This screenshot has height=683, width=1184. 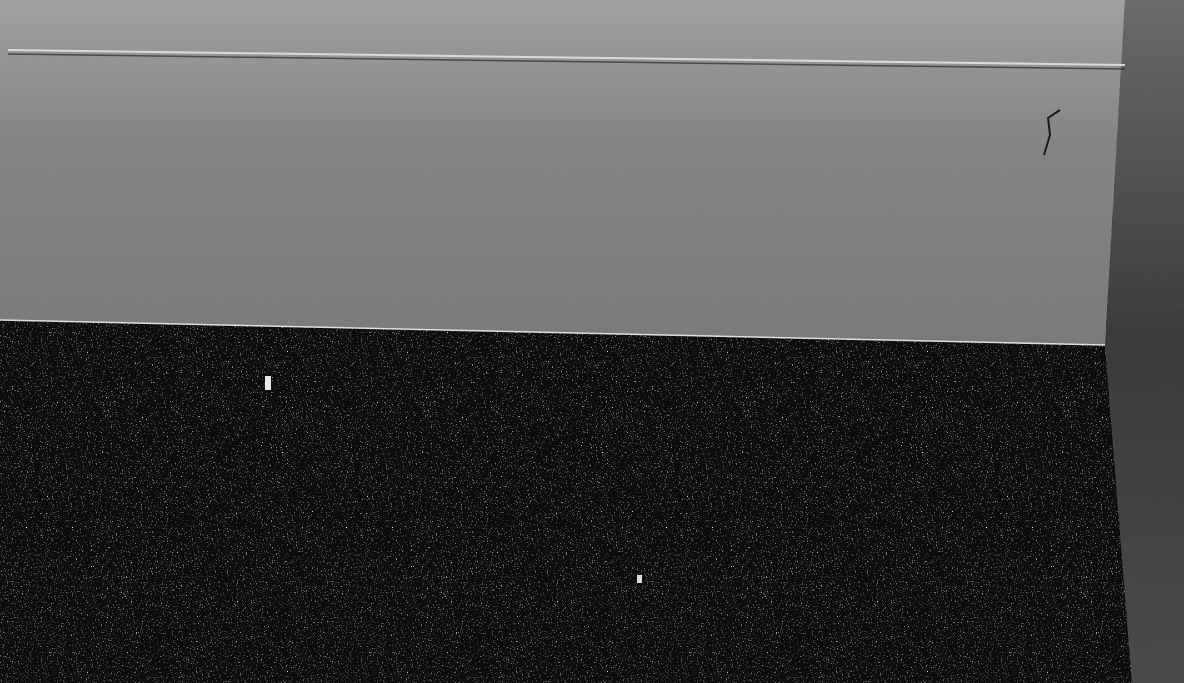 What do you see at coordinates (1052, 132) in the screenshot?
I see `crack-mark` at bounding box center [1052, 132].